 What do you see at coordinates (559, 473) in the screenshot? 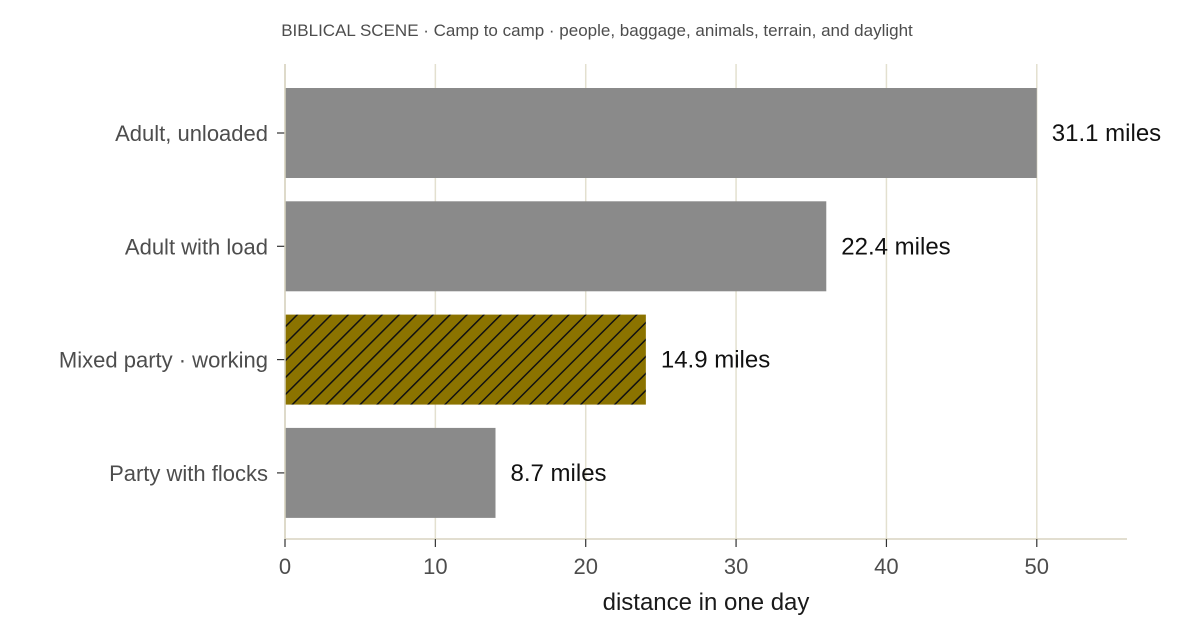
I see `data-label: 8.7 miles` at bounding box center [559, 473].